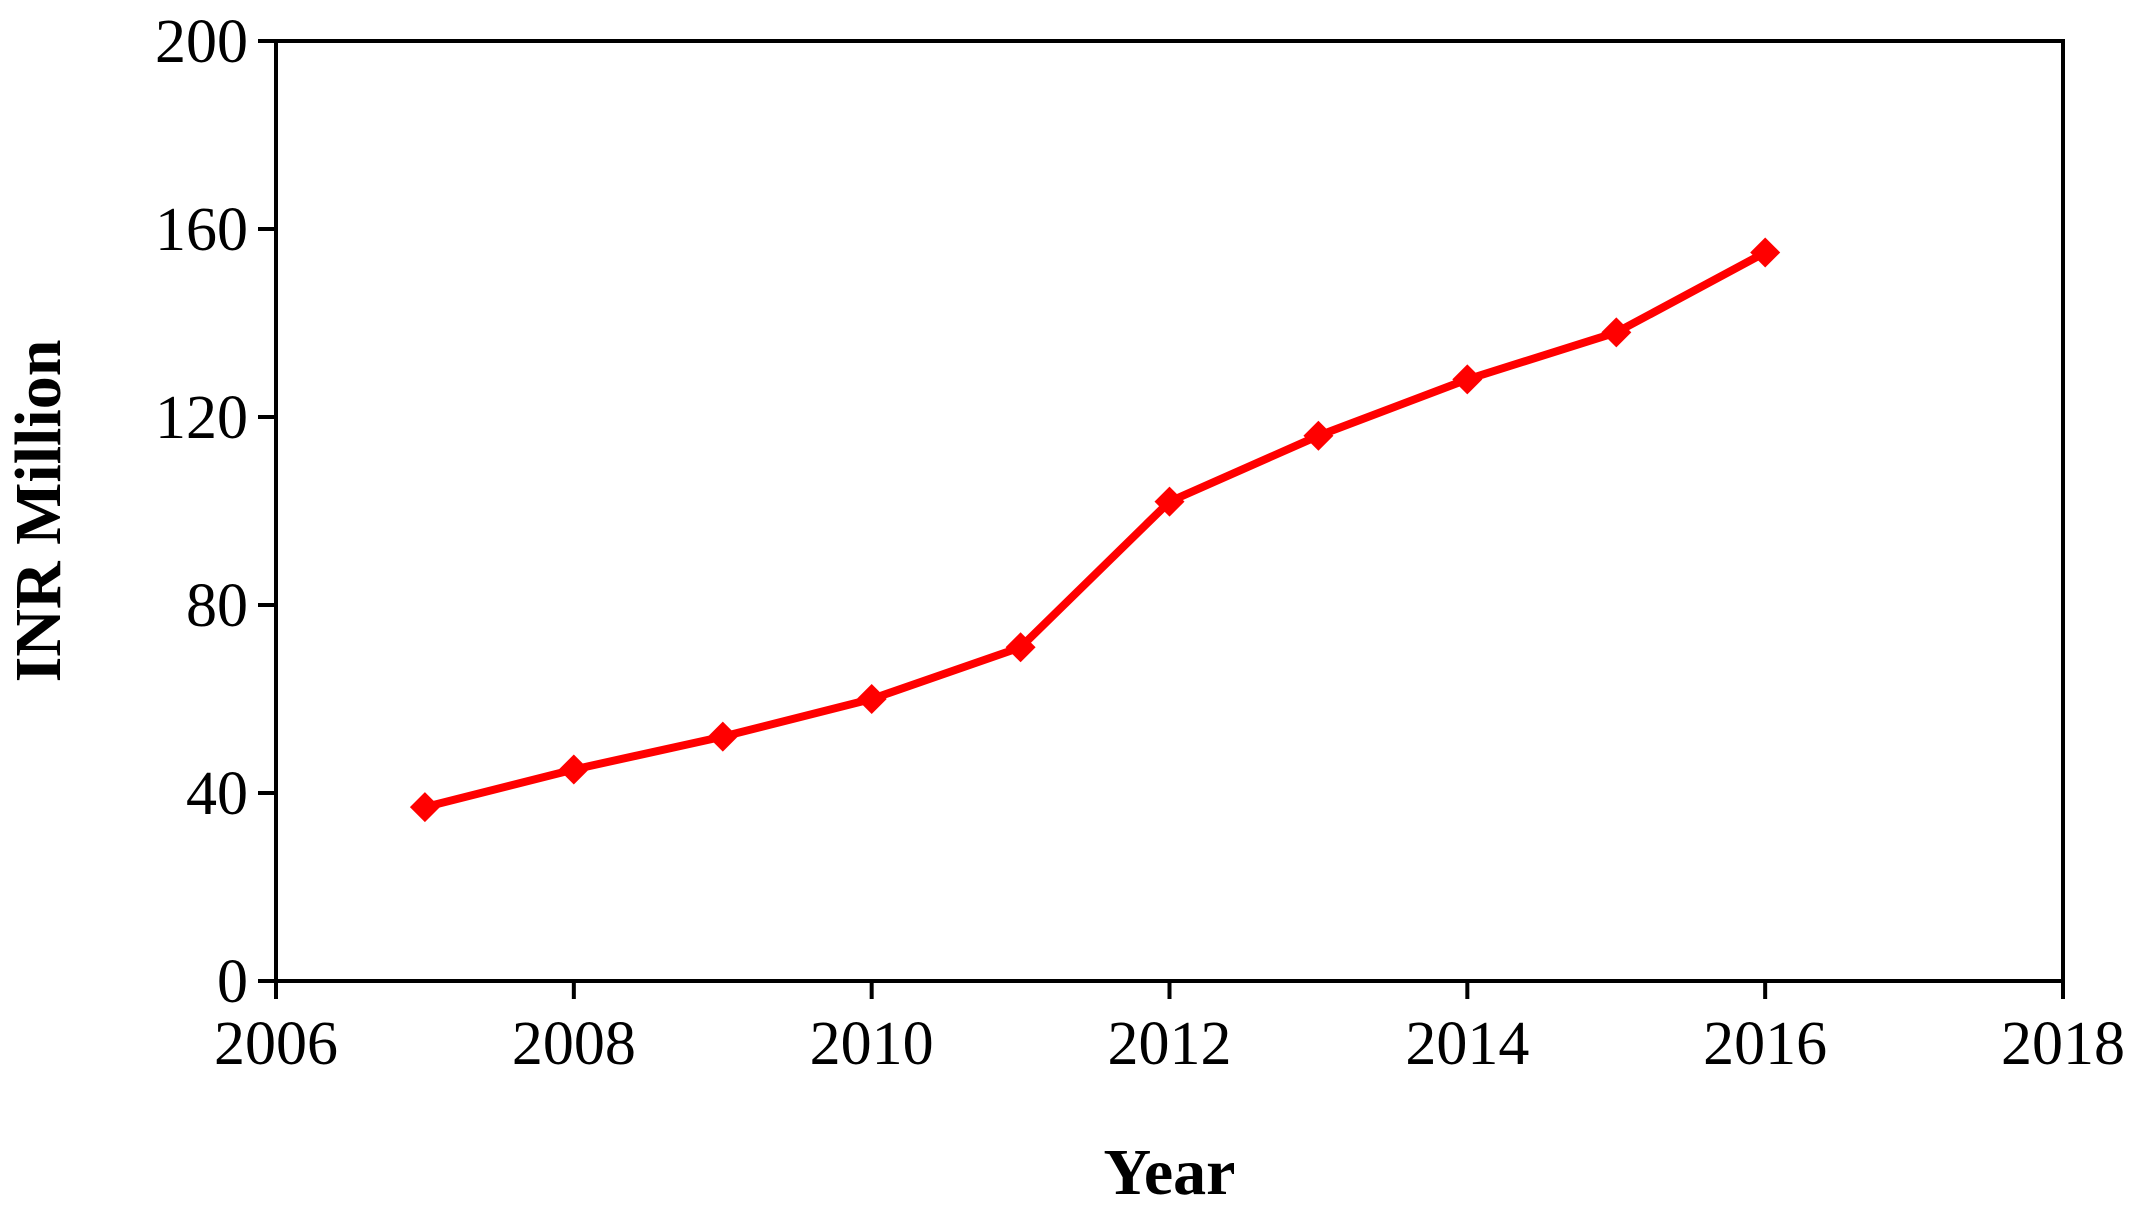 This screenshot has height=1219, width=2146. What do you see at coordinates (201, 418) in the screenshot?
I see `y-tick-label: 120` at bounding box center [201, 418].